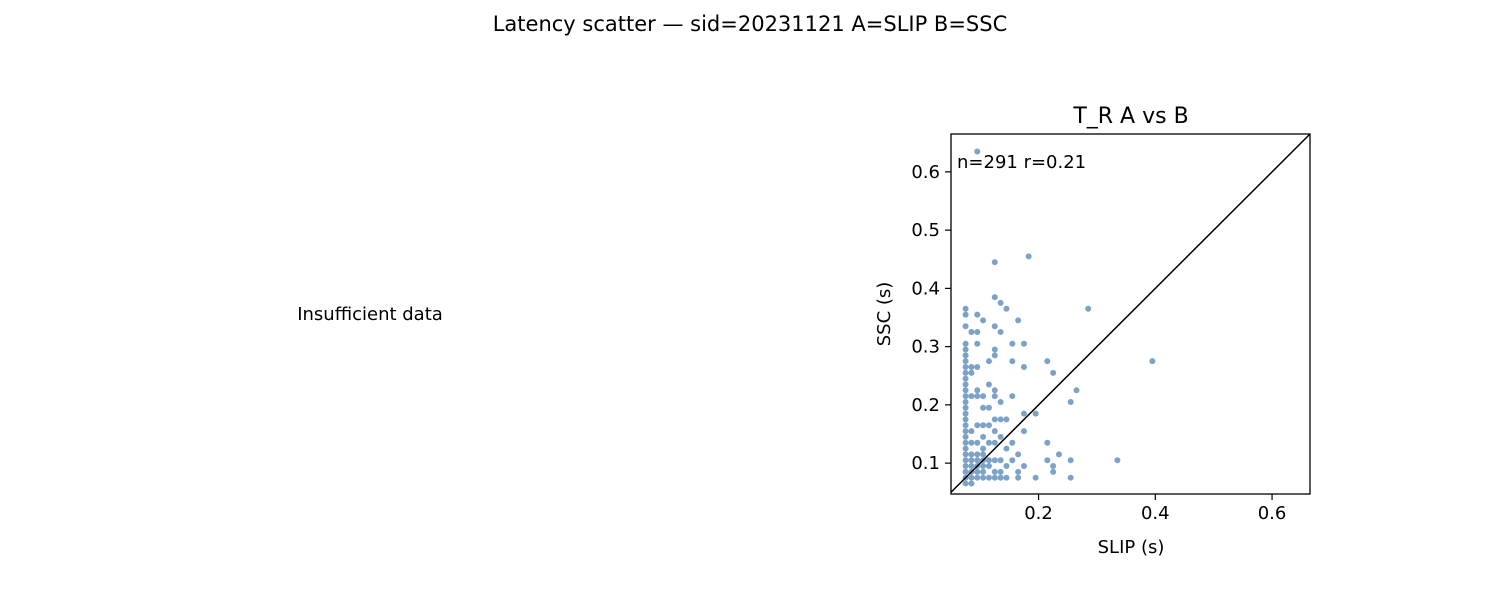 The width and height of the screenshot is (1500, 600). What do you see at coordinates (925, 463) in the screenshot?
I see `y-tick-label: 0.1` at bounding box center [925, 463].